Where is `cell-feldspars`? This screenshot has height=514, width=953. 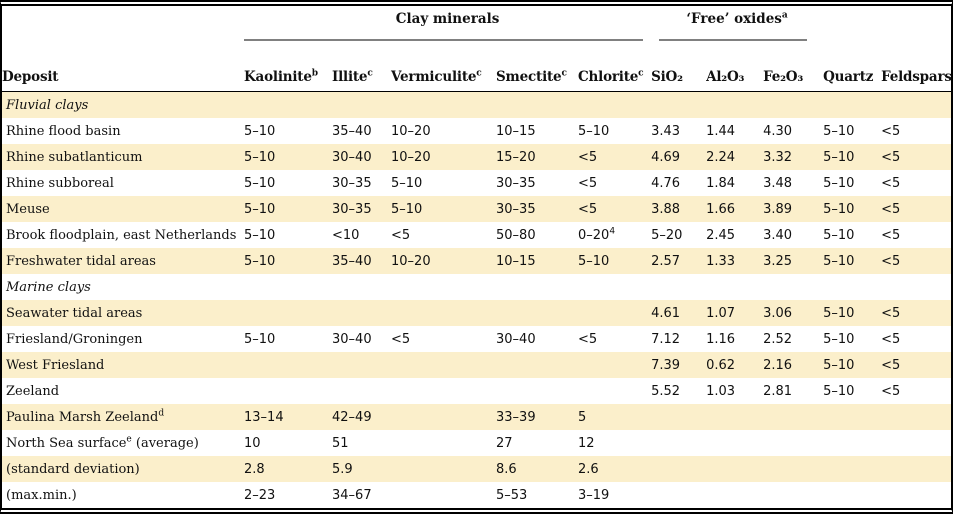
cell-feldspars is located at coordinates (916, 469).